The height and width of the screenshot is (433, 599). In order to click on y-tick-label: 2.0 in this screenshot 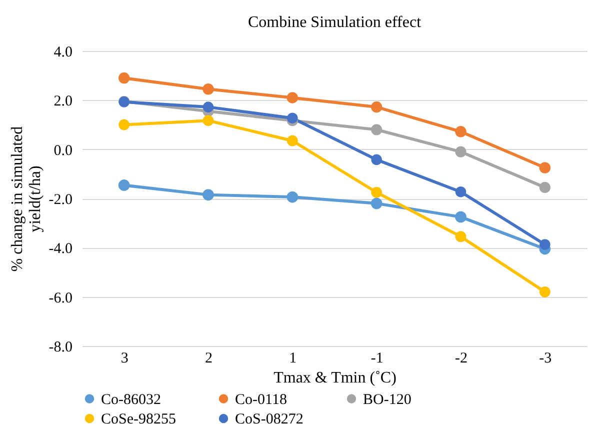, I will do `click(63, 102)`.